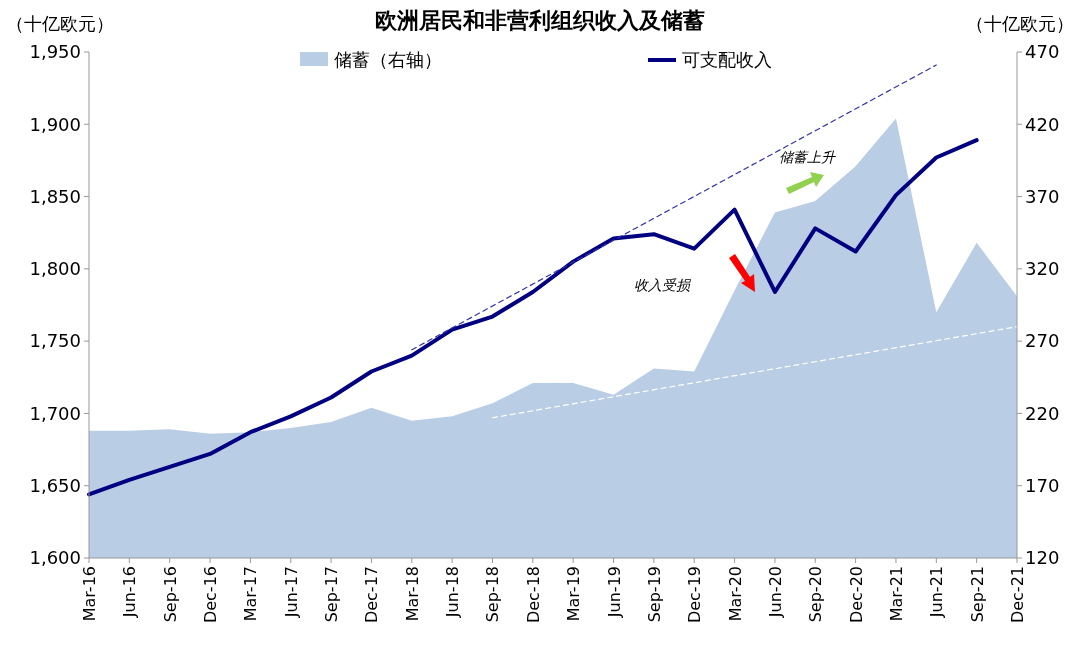 Image resolution: width=1080 pixels, height=662 pixels. What do you see at coordinates (291, 592) in the screenshot?
I see `x-tick-label: Jun-17` at bounding box center [291, 592].